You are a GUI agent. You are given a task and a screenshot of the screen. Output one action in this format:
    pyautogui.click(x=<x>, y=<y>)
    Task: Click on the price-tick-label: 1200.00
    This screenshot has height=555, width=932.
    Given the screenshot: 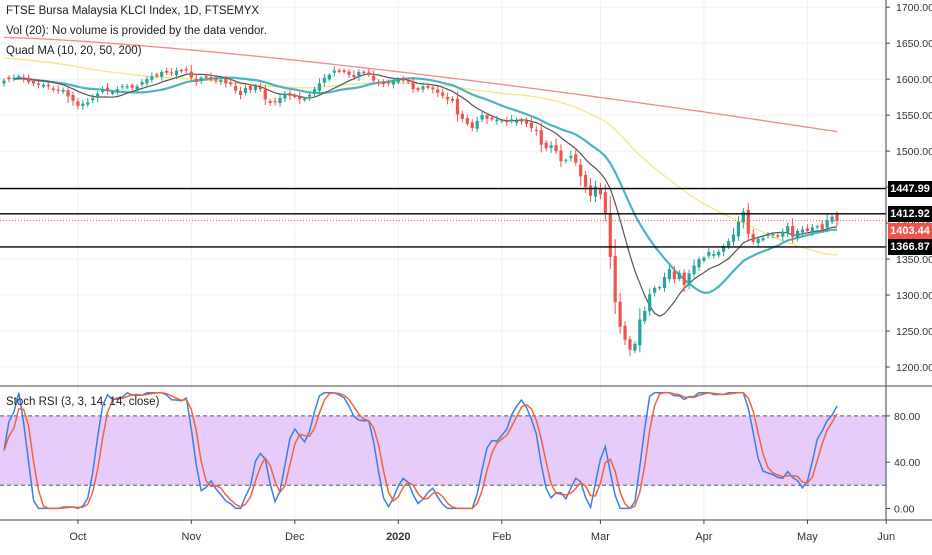 What is the action you would take?
    pyautogui.click(x=914, y=368)
    